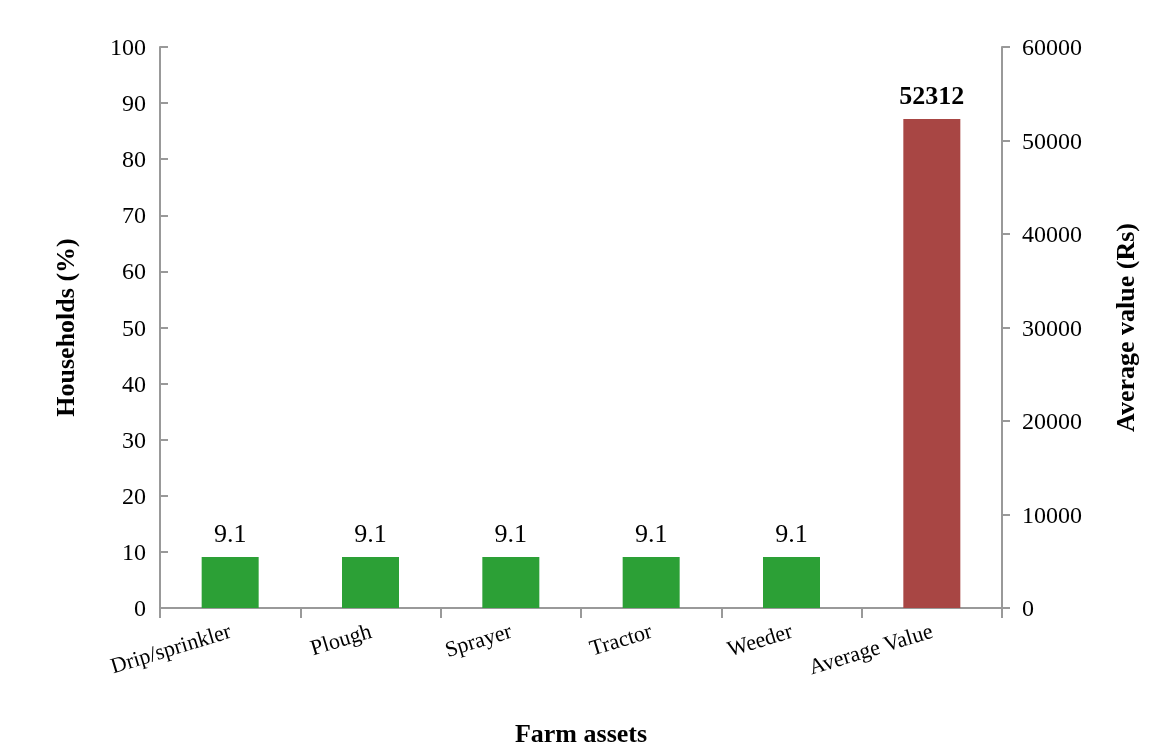  I want to click on y2-axis-title: Average value (Rs), so click(1125, 327).